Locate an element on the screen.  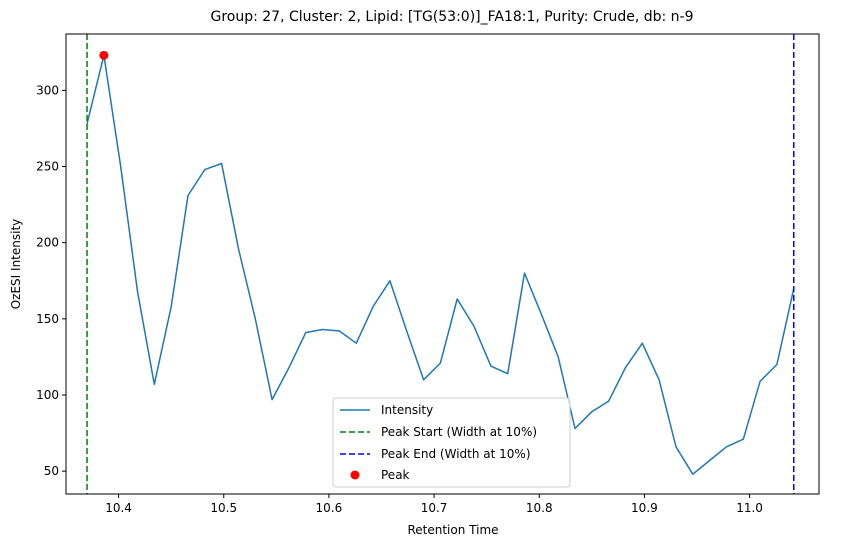
x-tick-label: 10.5 is located at coordinates (223, 508).